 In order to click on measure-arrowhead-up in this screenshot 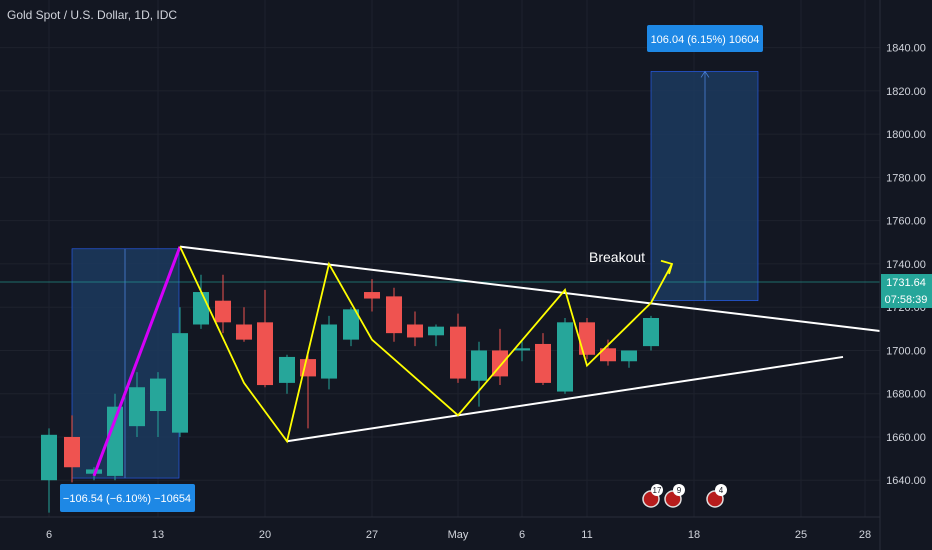, I will do `click(705, 74)`.